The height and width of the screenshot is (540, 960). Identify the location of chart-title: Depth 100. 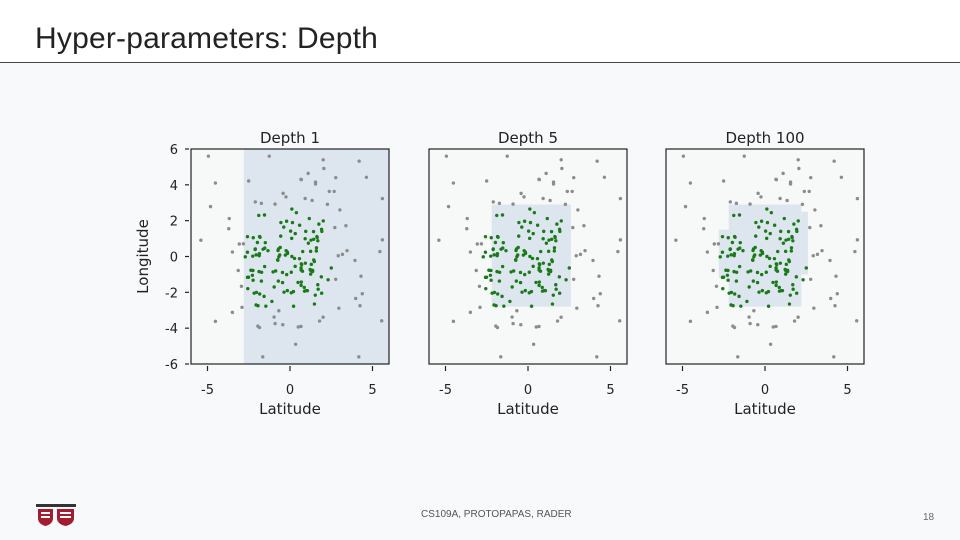
(764, 138).